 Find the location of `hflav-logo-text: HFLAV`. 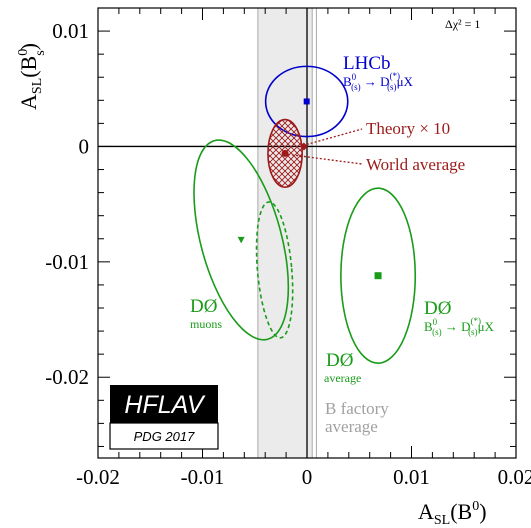

hflav-logo-text: HFLAV is located at coordinates (165, 405).